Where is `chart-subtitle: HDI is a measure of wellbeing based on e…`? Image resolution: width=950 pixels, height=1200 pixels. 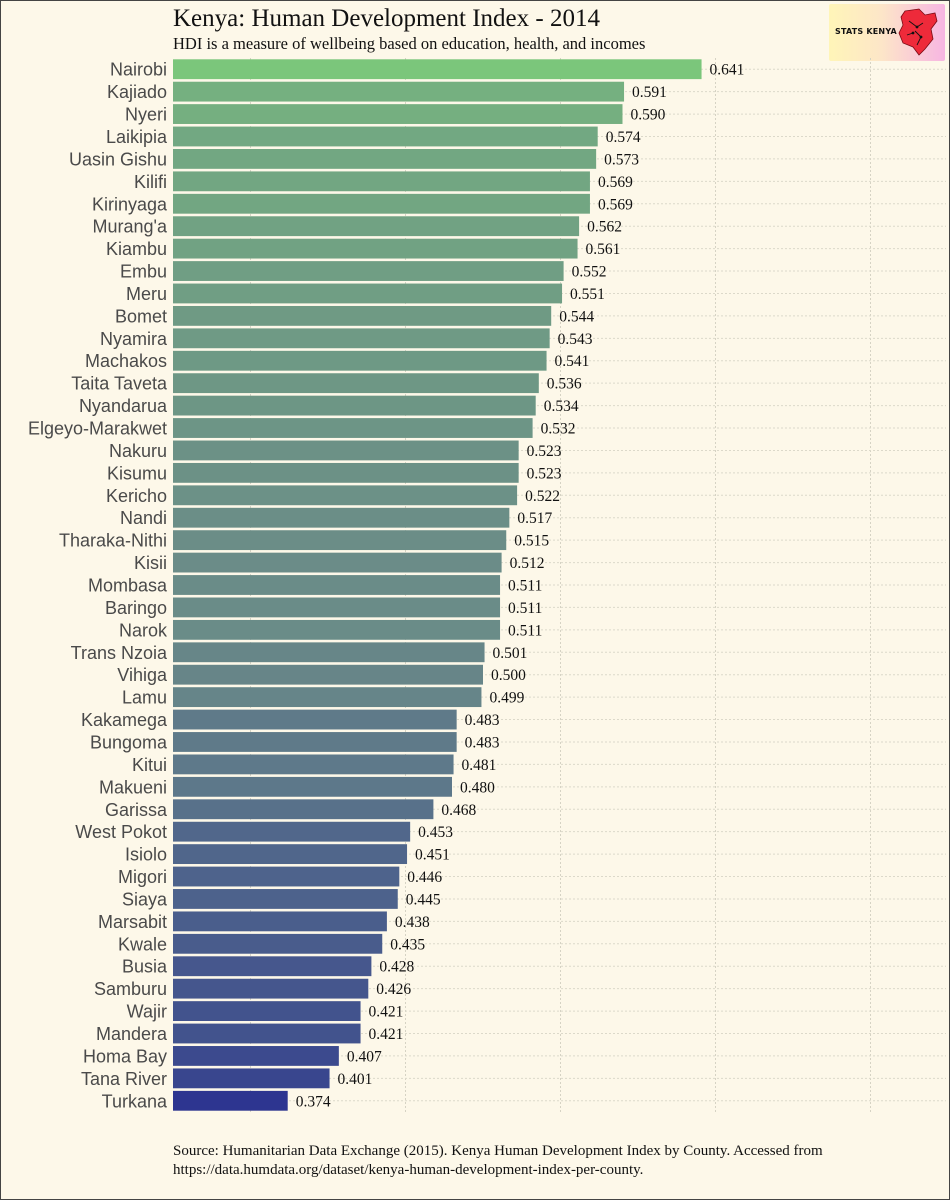 chart-subtitle: HDI is a measure of wellbeing based on e… is located at coordinates (409, 43).